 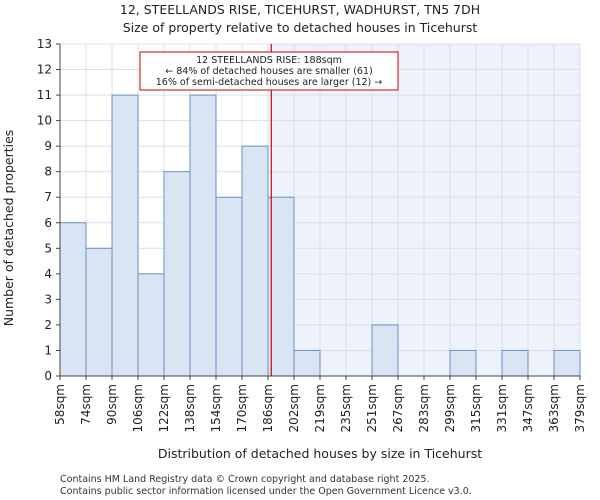 I want to click on y-tick-label: 3, so click(x=48, y=299).